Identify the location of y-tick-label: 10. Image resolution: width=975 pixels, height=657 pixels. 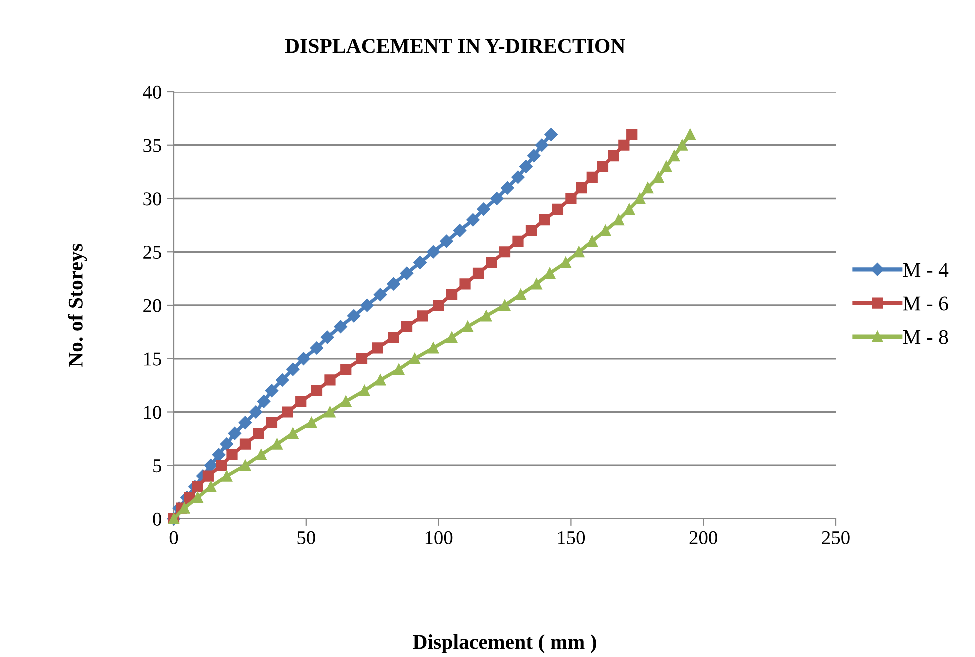
(153, 413).